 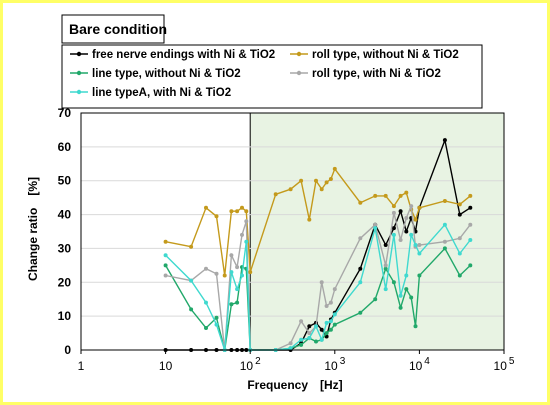 I want to click on y-tick-label: 30, so click(x=65, y=248).